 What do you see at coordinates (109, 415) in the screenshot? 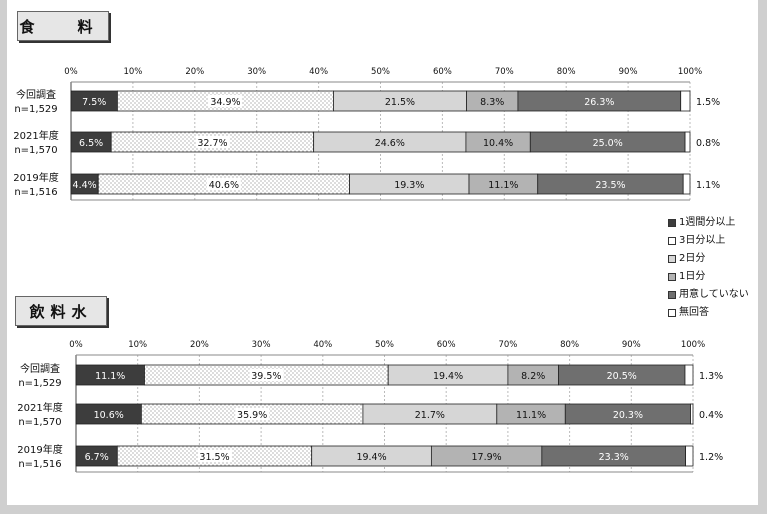
I see `data-label: 10.6%` at bounding box center [109, 415].